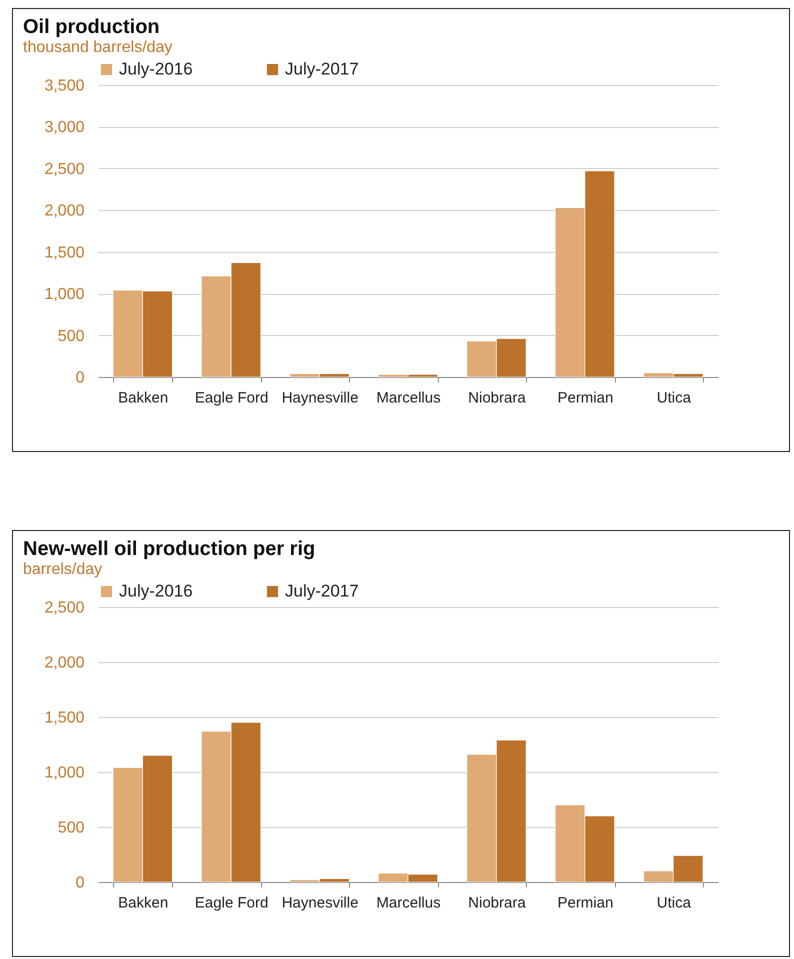  What do you see at coordinates (97, 47) in the screenshot?
I see `chart-subtitle: thousand barrels/day` at bounding box center [97, 47].